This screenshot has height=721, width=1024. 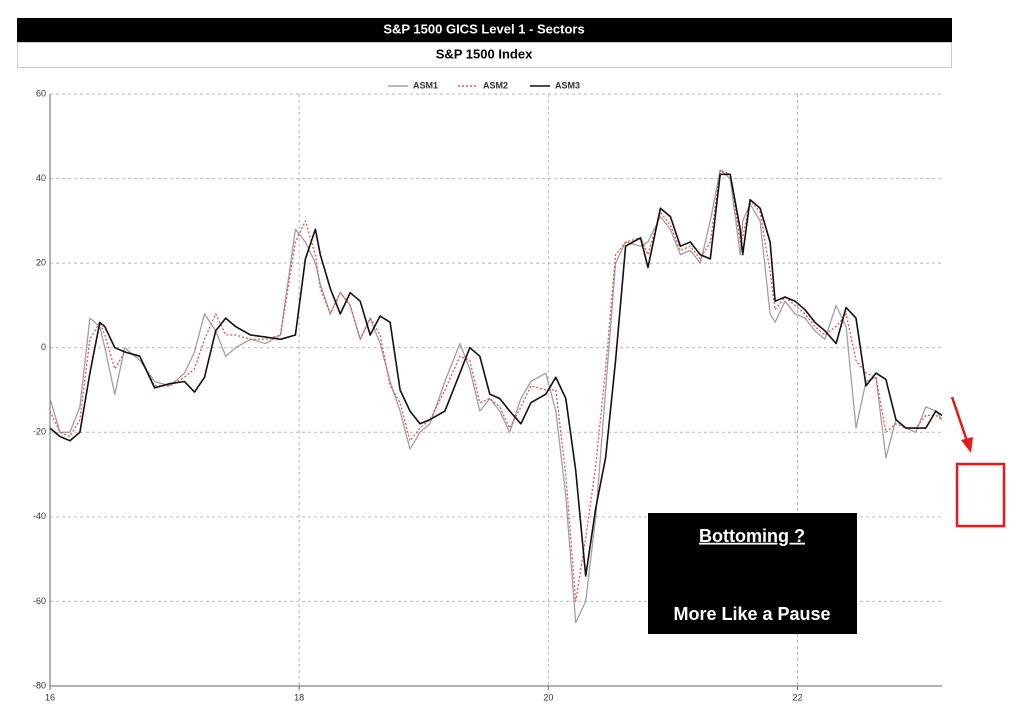 What do you see at coordinates (299, 697) in the screenshot?
I see `x-tick-label: 18` at bounding box center [299, 697].